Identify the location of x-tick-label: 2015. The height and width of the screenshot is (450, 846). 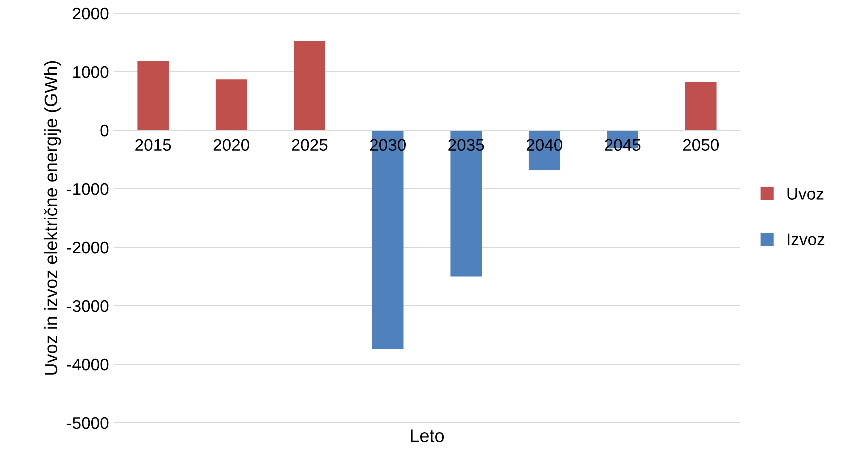
(154, 145).